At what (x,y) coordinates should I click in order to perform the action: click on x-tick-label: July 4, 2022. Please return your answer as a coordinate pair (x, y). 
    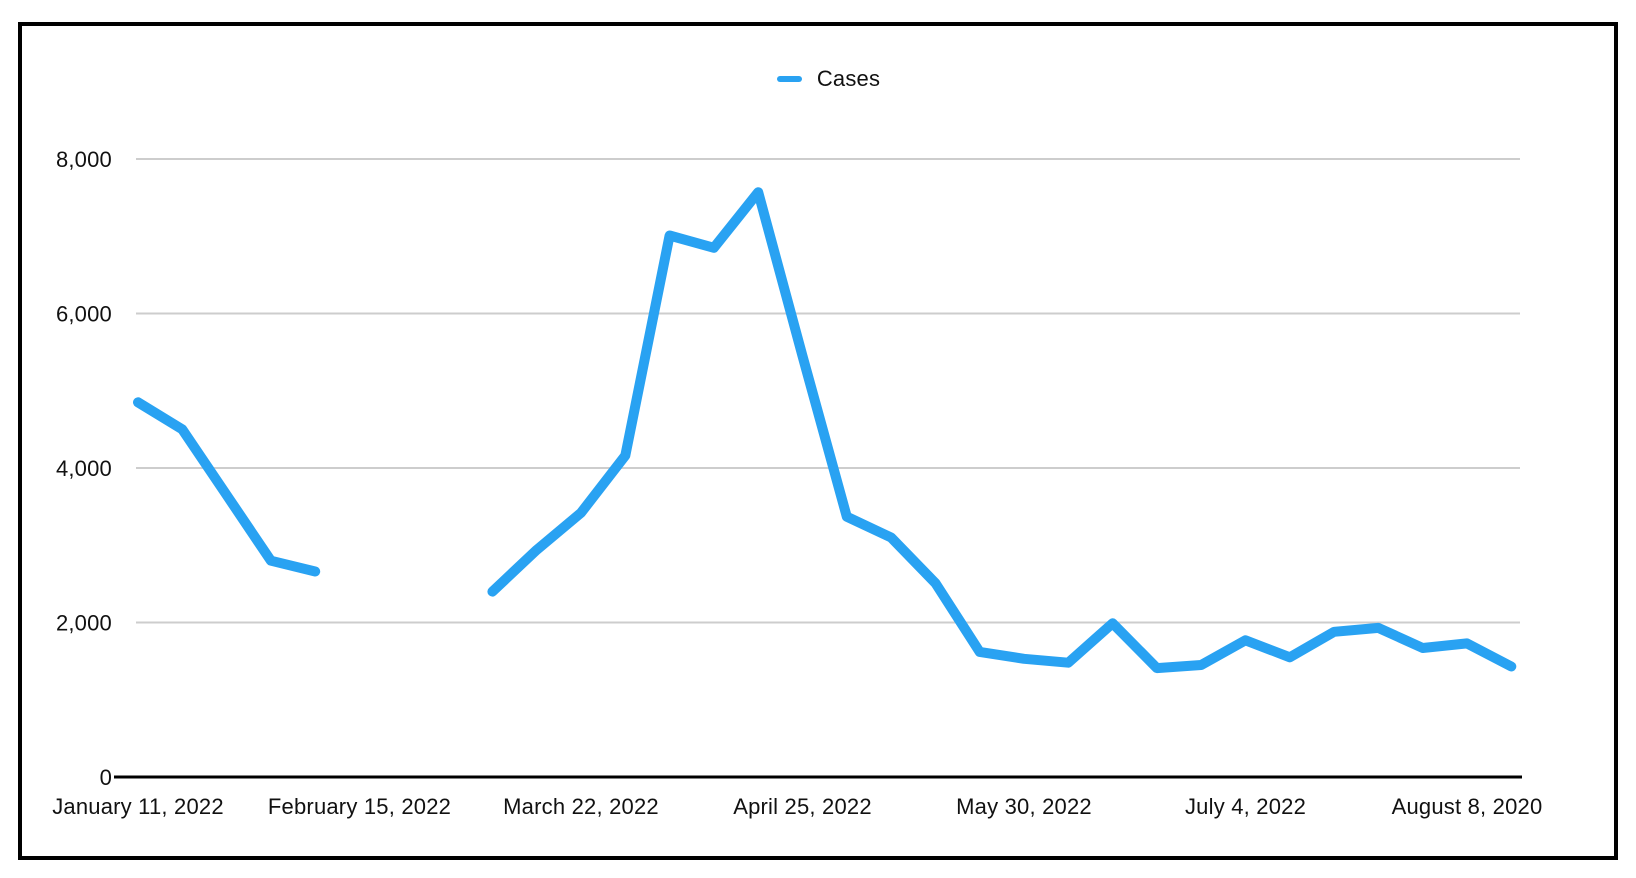
    Looking at the image, I should click on (1245, 806).